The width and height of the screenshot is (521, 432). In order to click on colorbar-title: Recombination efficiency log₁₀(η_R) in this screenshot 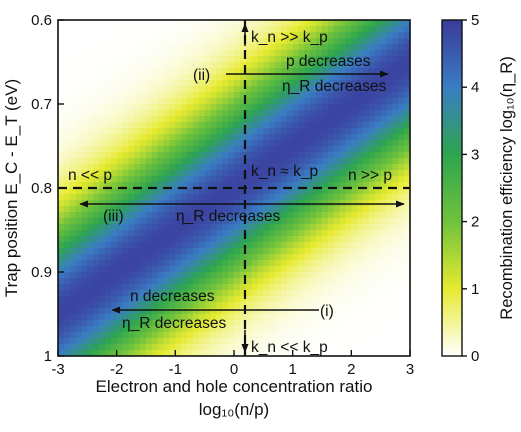, I will do `click(507, 187)`.